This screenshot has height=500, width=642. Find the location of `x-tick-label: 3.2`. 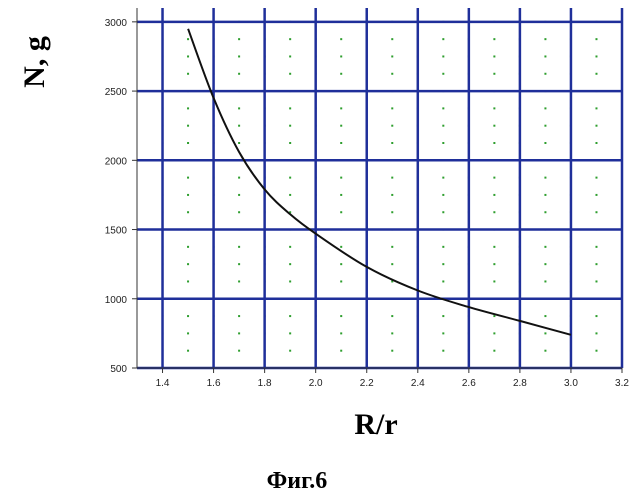

x-tick-label: 3.2 is located at coordinates (622, 383).